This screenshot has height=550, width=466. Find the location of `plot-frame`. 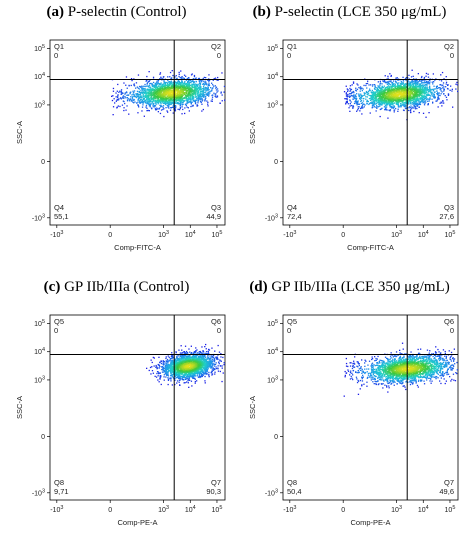

plot-frame is located at coordinates (370, 132).